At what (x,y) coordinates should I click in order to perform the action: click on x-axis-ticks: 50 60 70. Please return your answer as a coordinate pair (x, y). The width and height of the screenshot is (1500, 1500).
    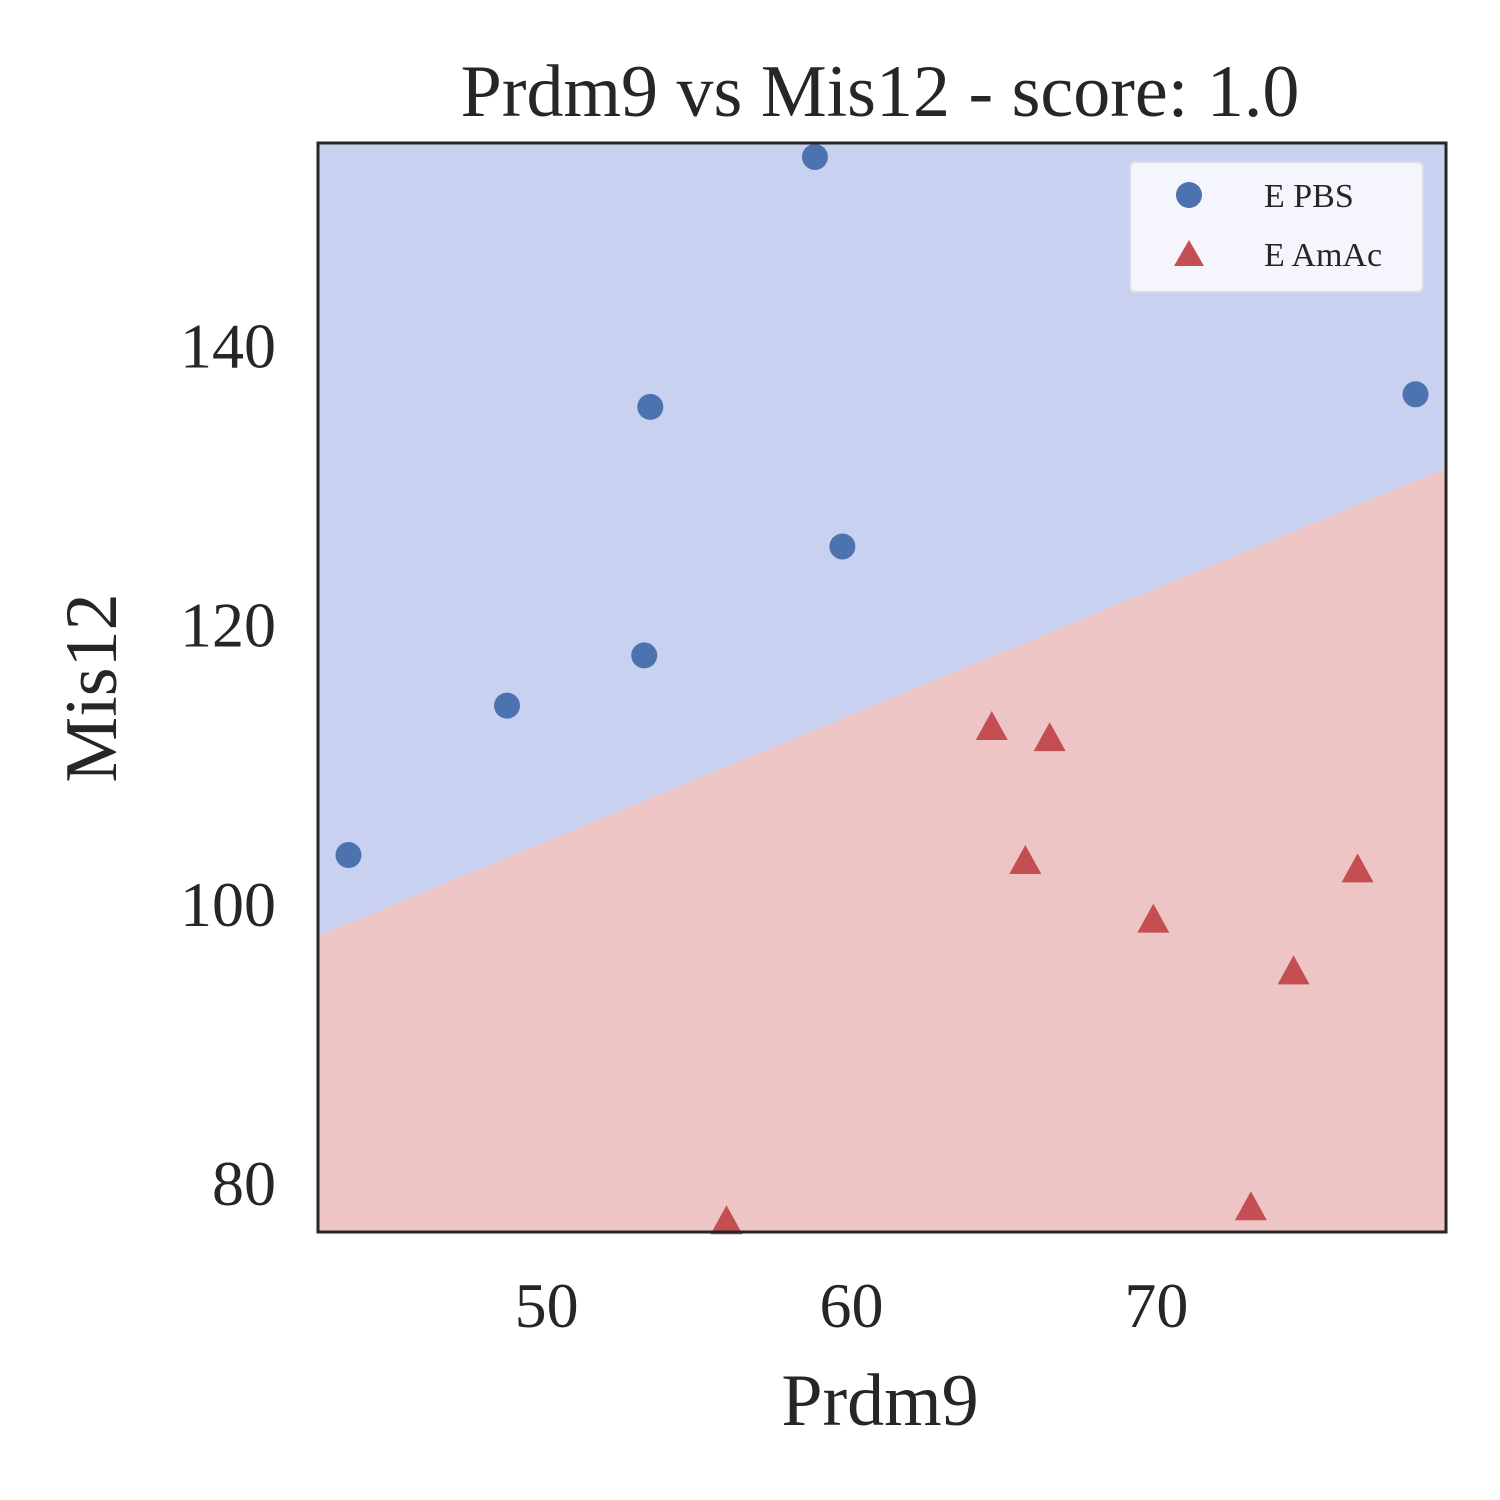
    Looking at the image, I should click on (852, 1305).